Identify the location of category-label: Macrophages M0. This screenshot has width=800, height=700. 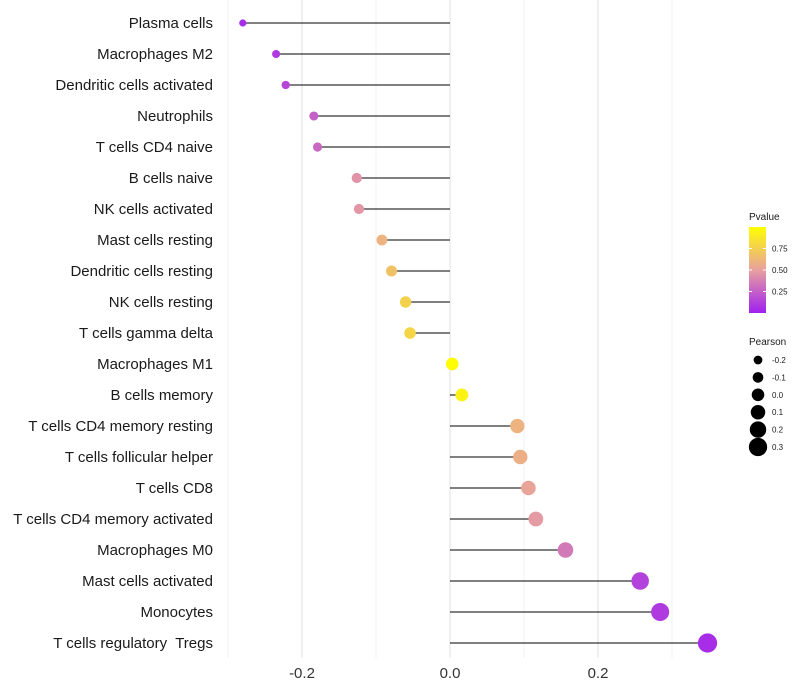
(155, 550).